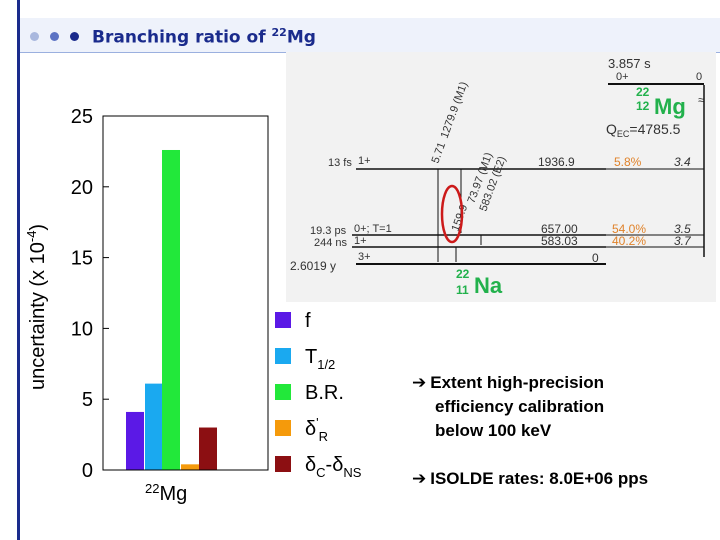 Image resolution: width=720 pixels, height=540 pixels. What do you see at coordinates (559, 229) in the screenshot?
I see `level-657-energy: 657.00` at bounding box center [559, 229].